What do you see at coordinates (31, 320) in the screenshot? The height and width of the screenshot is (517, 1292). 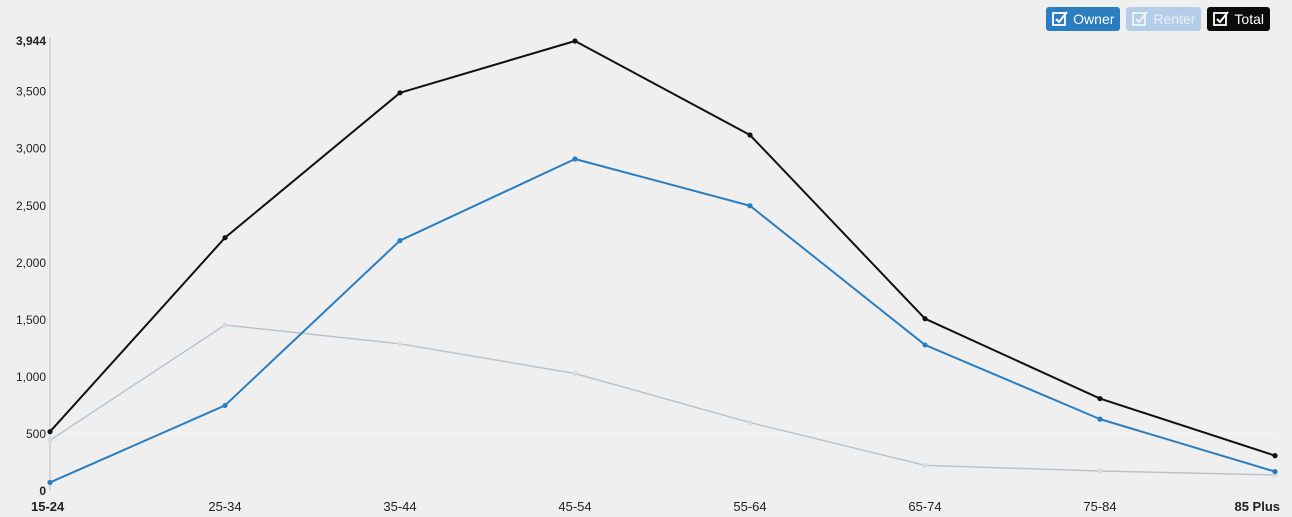 I see `y-tick-label: 1,500` at bounding box center [31, 320].